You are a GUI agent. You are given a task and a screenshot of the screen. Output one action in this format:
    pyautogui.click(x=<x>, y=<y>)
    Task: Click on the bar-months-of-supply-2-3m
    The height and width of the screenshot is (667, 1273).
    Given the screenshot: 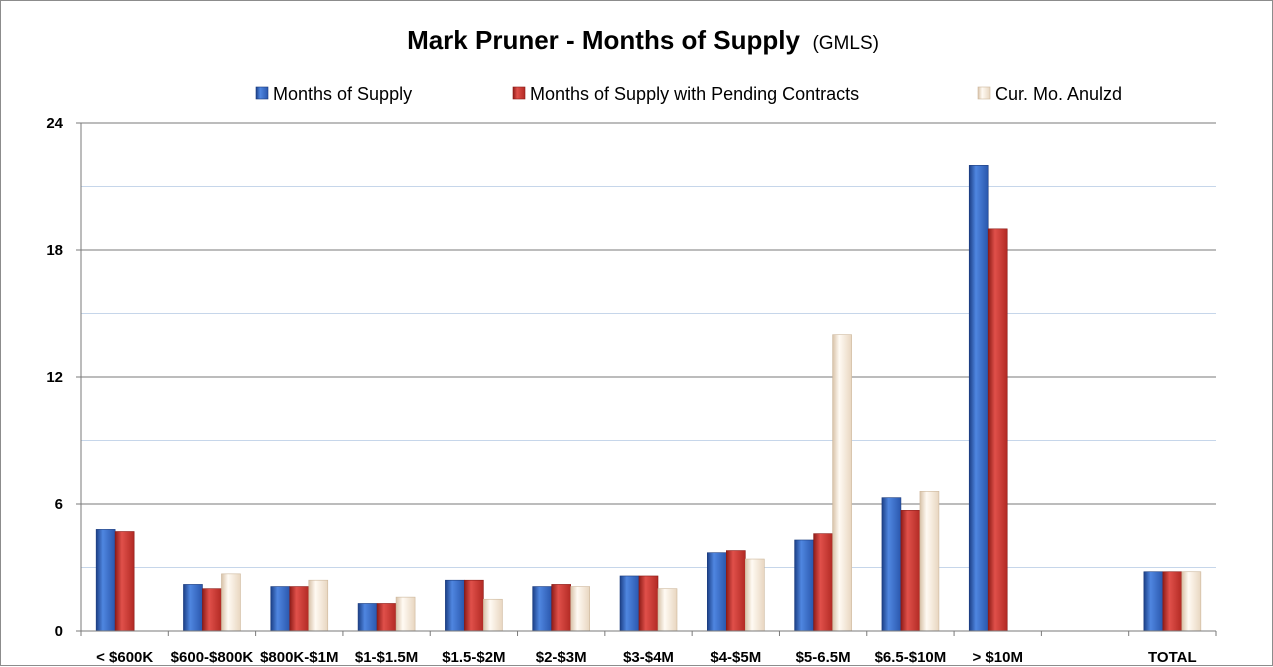 What is the action you would take?
    pyautogui.click(x=542, y=609)
    